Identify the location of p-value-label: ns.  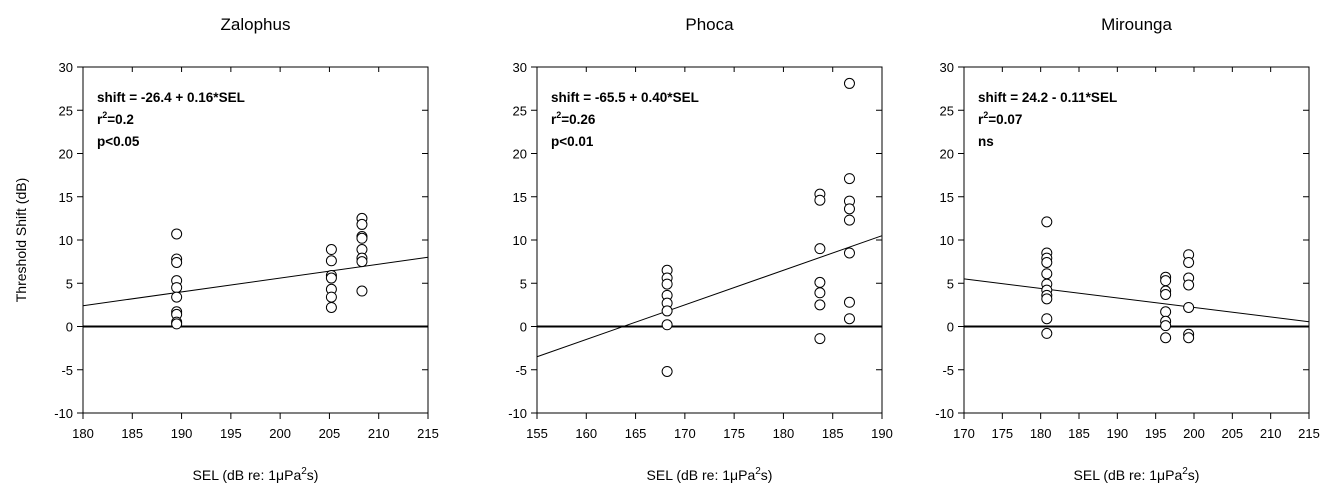
(986, 141).